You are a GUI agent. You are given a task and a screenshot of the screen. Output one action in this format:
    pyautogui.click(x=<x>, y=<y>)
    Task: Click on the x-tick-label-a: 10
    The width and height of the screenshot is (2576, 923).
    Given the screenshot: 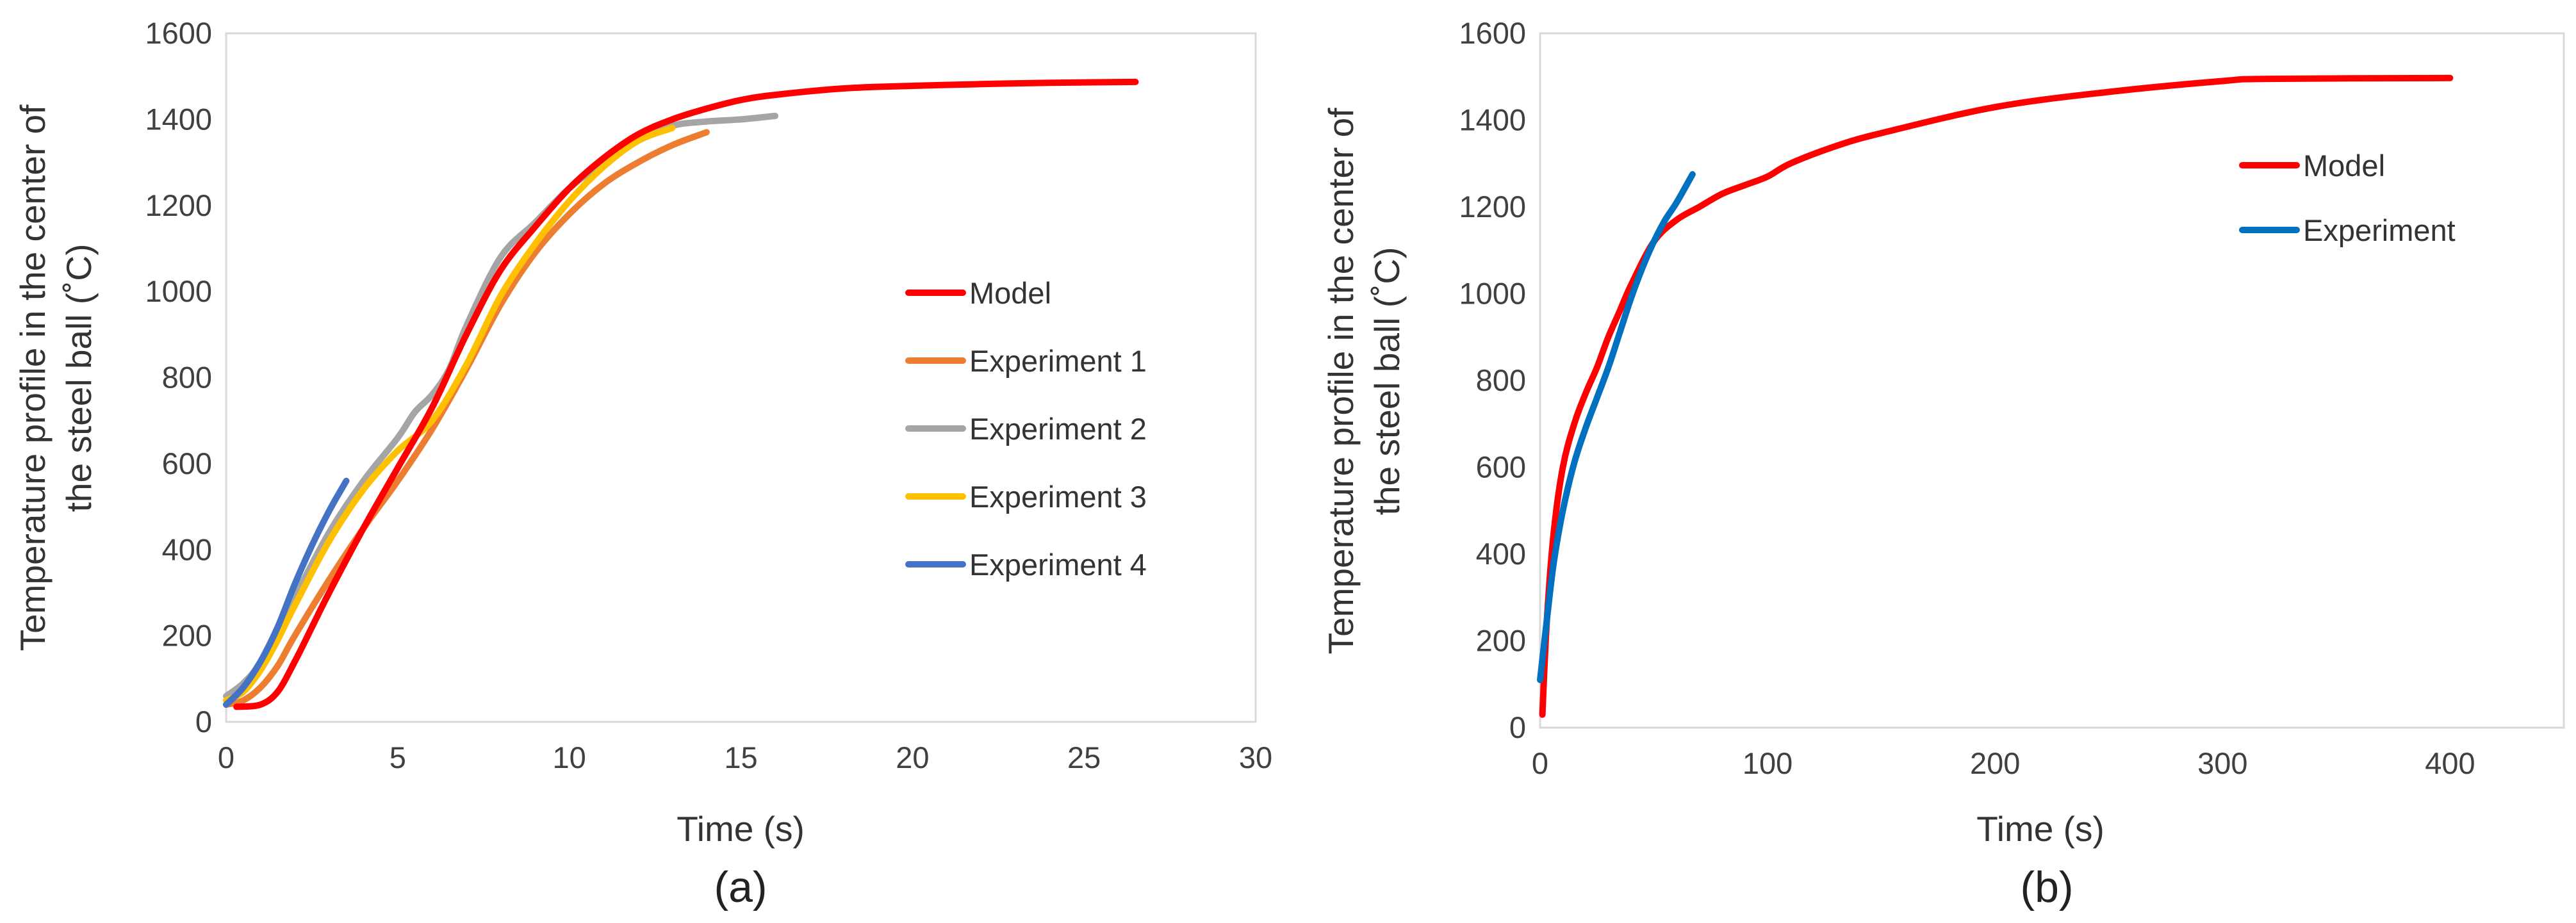 What is the action you would take?
    pyautogui.click(x=570, y=757)
    